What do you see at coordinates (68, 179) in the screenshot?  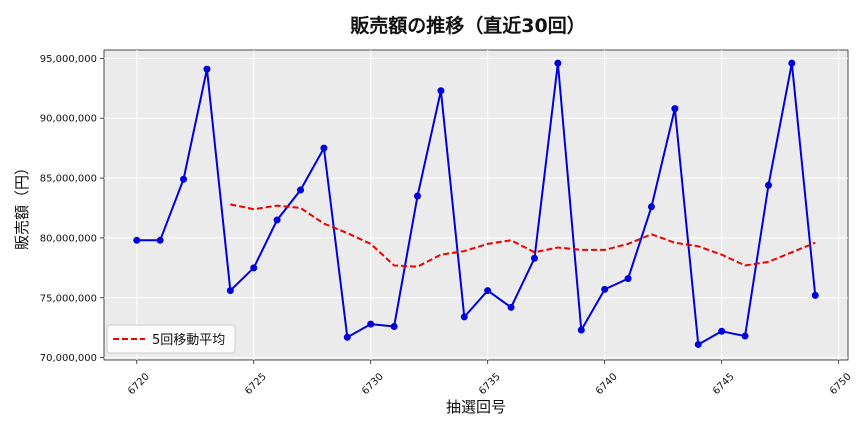 I see `y-tick-label: 85,000,000` at bounding box center [68, 179].